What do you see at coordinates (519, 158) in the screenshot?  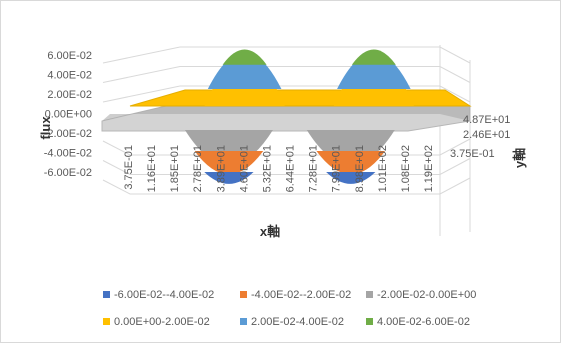 I see `y-axis-title: y軸` at bounding box center [519, 158].